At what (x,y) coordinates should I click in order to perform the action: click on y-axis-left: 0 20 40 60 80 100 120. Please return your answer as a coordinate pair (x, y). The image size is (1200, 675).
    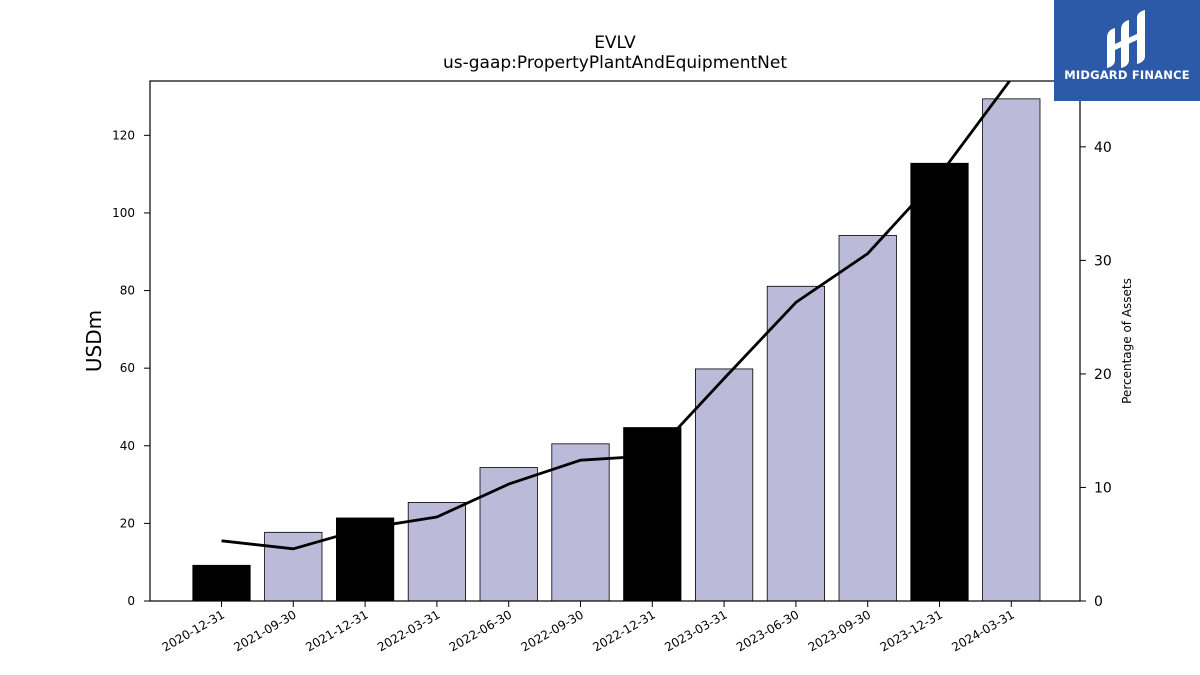
    Looking at the image, I should click on (131, 368).